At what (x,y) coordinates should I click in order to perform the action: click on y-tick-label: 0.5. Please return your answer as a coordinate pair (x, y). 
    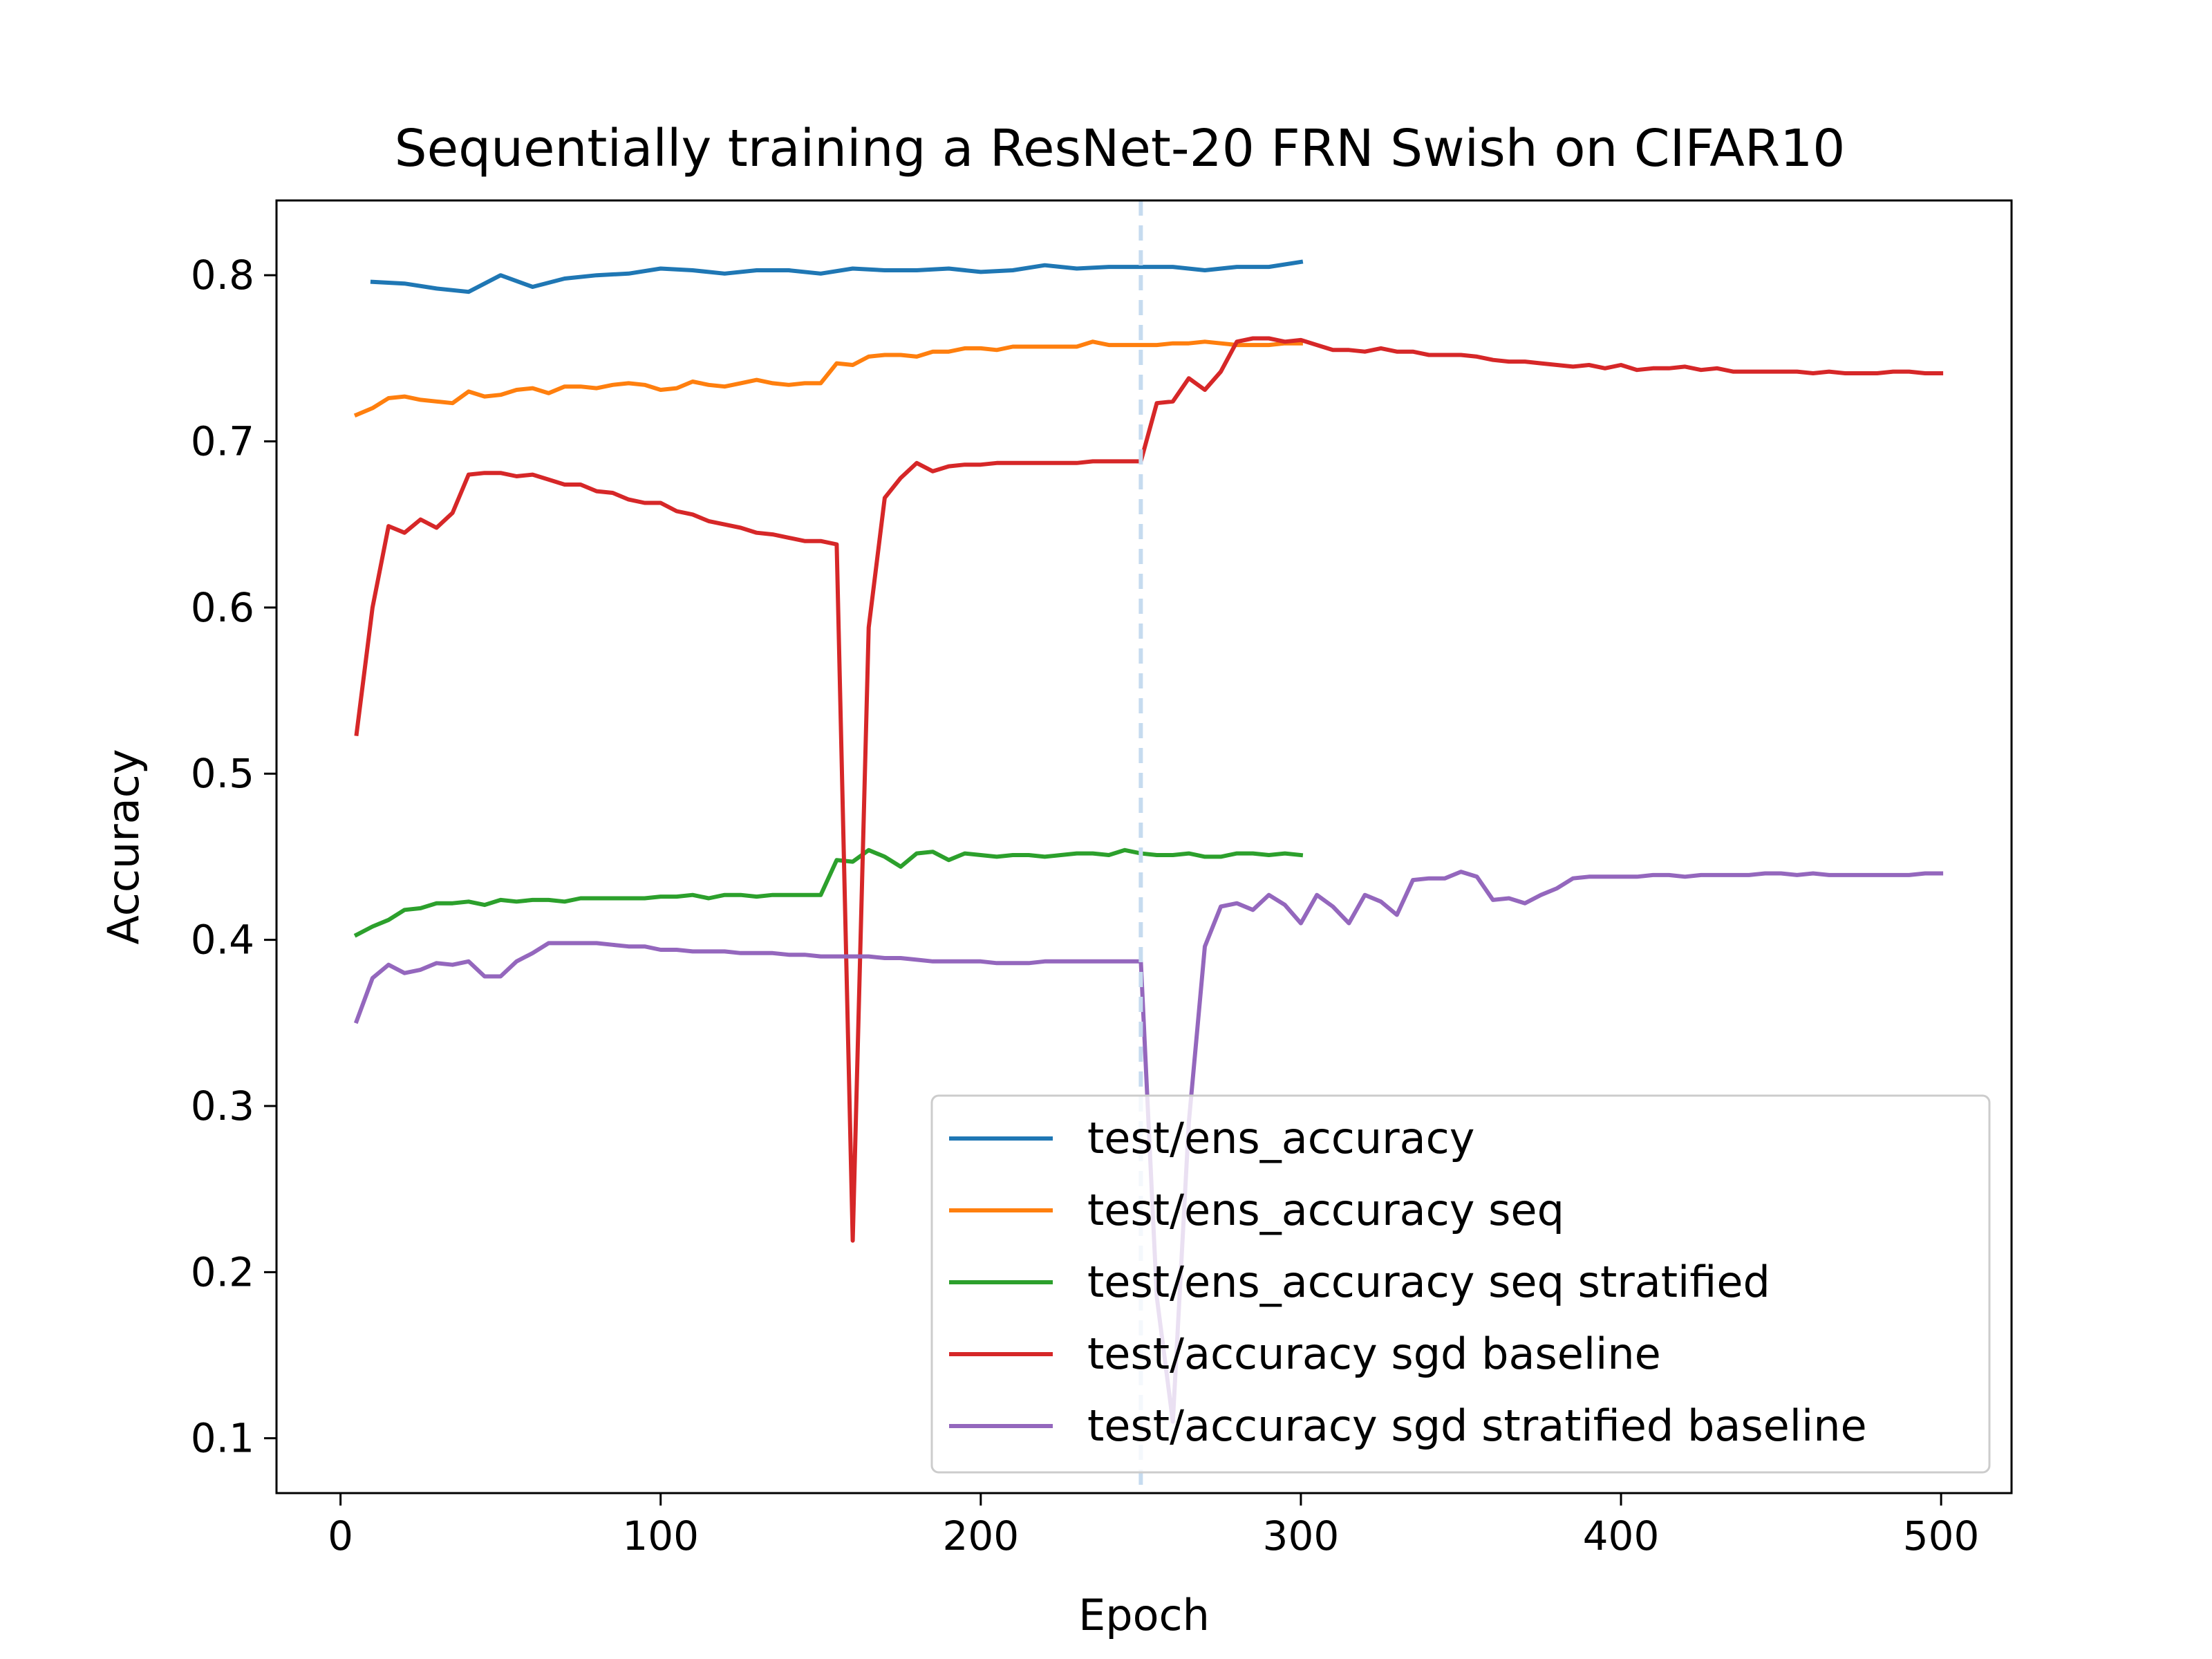
    Looking at the image, I should click on (222, 773).